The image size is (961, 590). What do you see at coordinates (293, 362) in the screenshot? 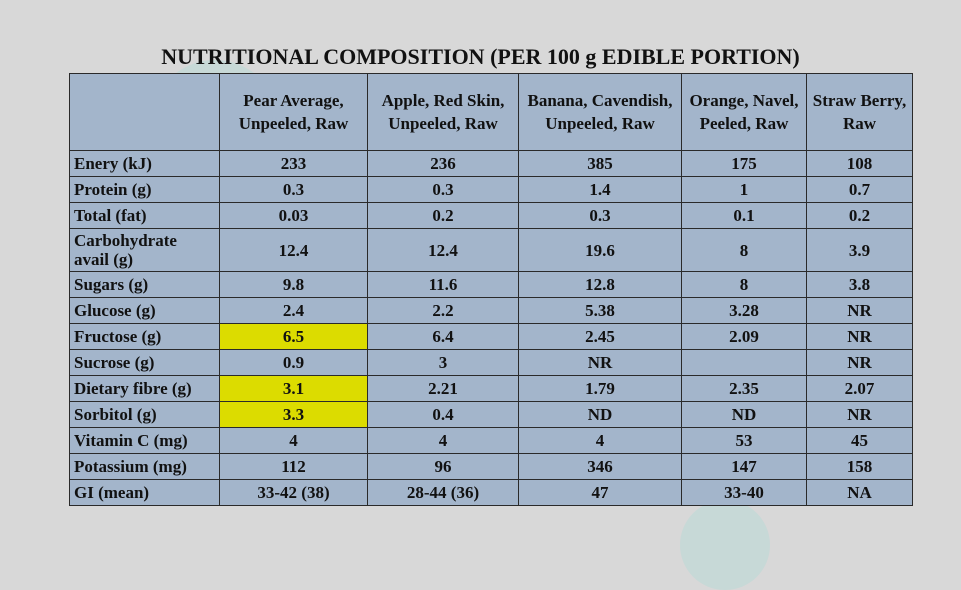
I see `cell: 0.9` at bounding box center [293, 362].